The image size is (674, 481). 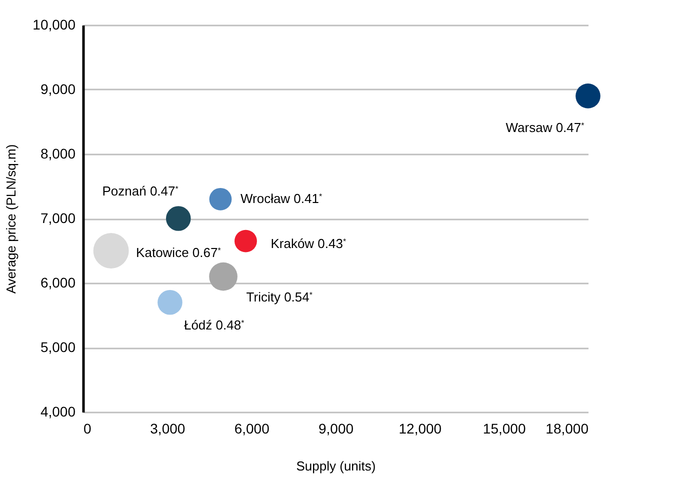 I want to click on y-tick-label: 8,000, so click(x=58, y=154).